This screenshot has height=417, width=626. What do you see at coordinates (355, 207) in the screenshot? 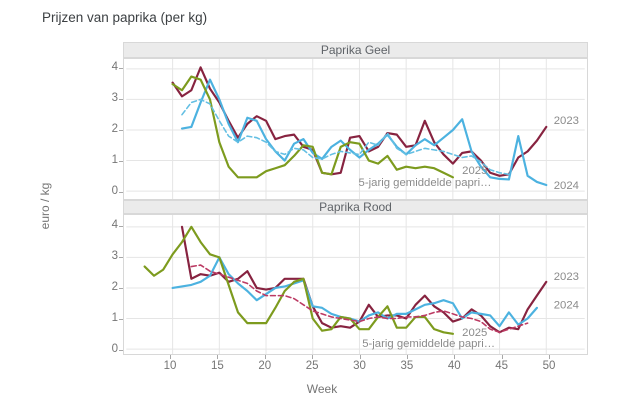
I see `facet-header-paprika-rood: Paprika Rood` at bounding box center [355, 207].